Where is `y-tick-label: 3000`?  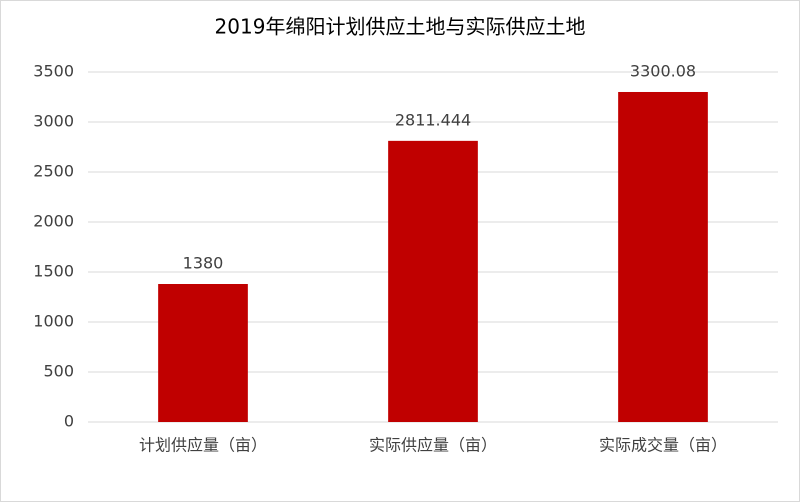
y-tick-label: 3000 is located at coordinates (53, 121).